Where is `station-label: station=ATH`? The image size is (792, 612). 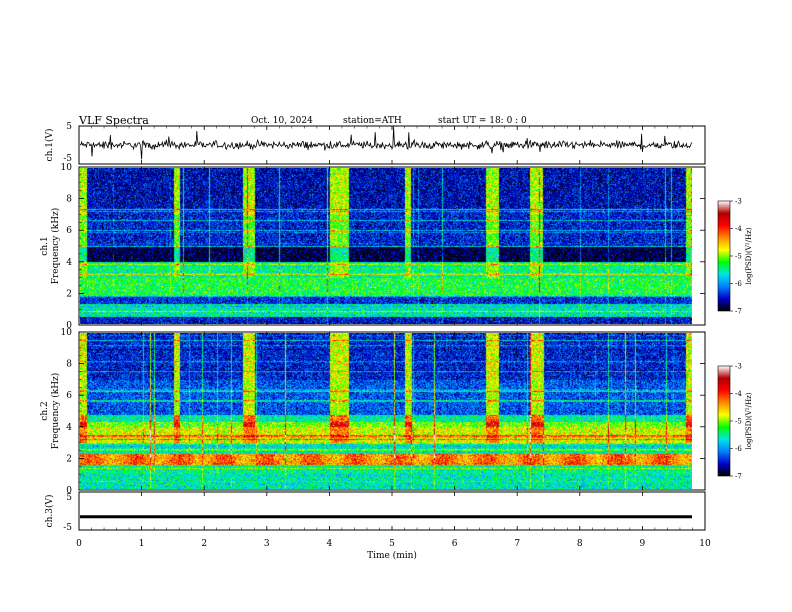 station-label: station=ATH is located at coordinates (372, 121).